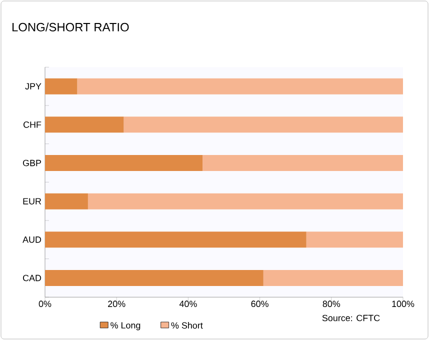  Describe the element at coordinates (70, 27) in the screenshot. I see `chart-title: LONG/SHORT RATIO` at that location.